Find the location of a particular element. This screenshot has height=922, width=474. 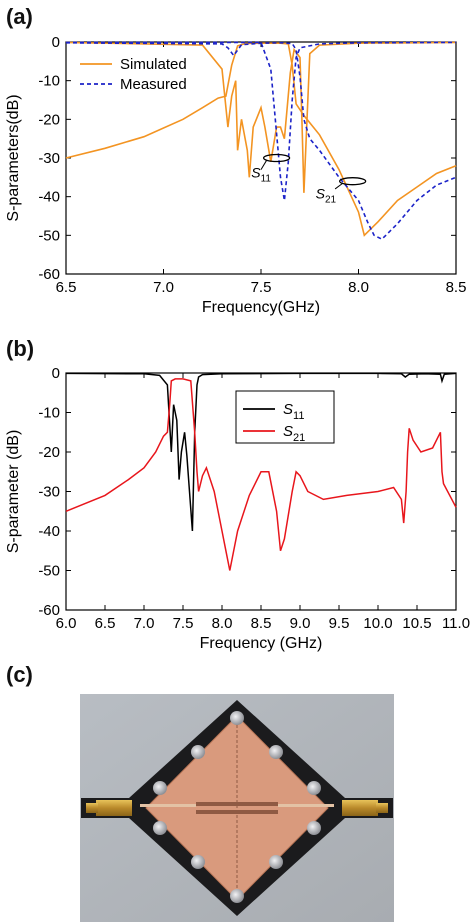

chart-a-y-axis-label: S-parameters(dB) is located at coordinates (13, 157).